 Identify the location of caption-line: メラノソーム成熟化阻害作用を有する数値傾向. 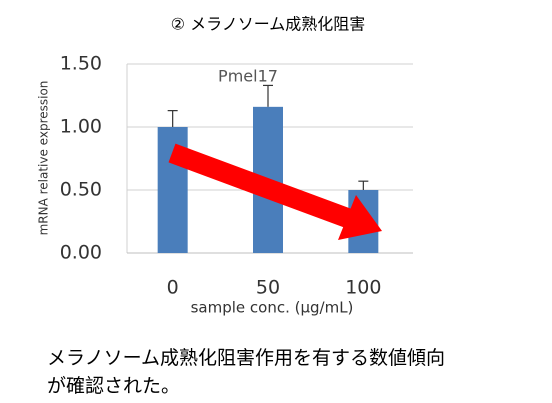
(246, 358).